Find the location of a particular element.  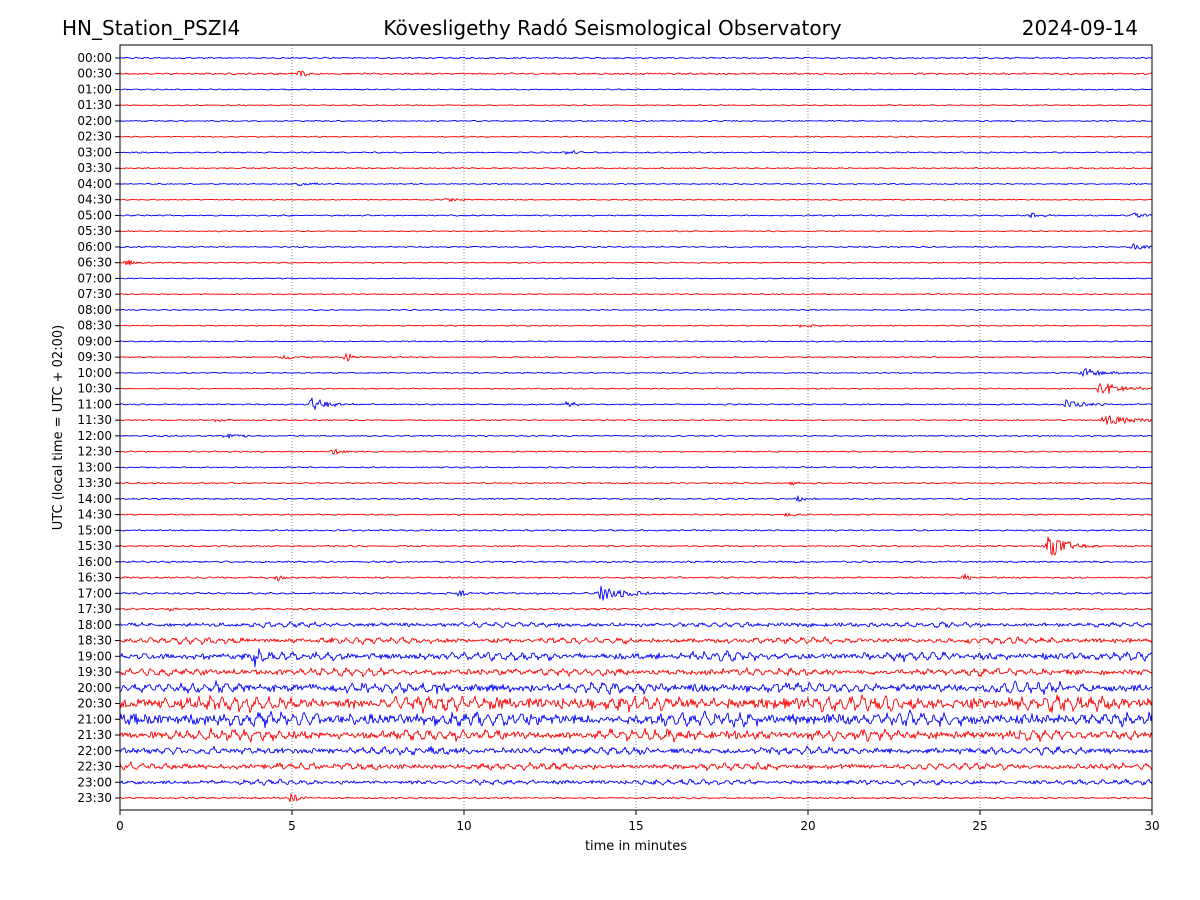

y-tick-label: 02:30 is located at coordinates (94, 137).